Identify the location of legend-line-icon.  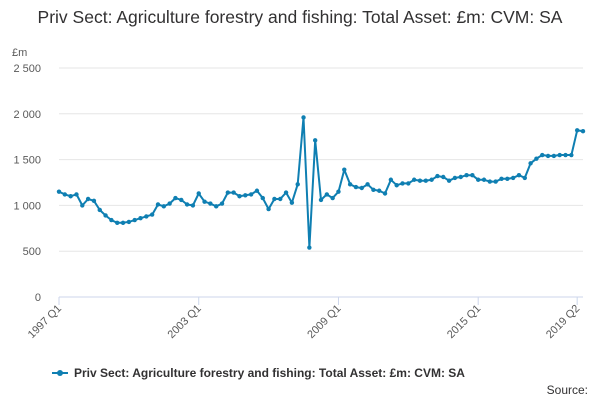
(60, 373).